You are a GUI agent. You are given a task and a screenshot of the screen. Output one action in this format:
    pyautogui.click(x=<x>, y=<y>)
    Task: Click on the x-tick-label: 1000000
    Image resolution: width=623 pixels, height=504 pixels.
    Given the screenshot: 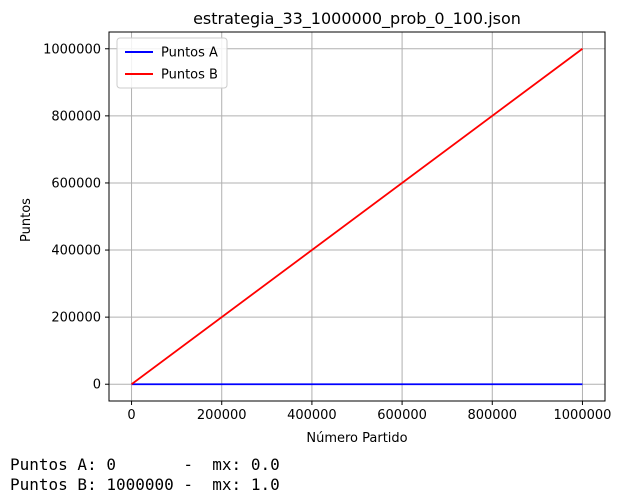 What is the action you would take?
    pyautogui.click(x=583, y=415)
    